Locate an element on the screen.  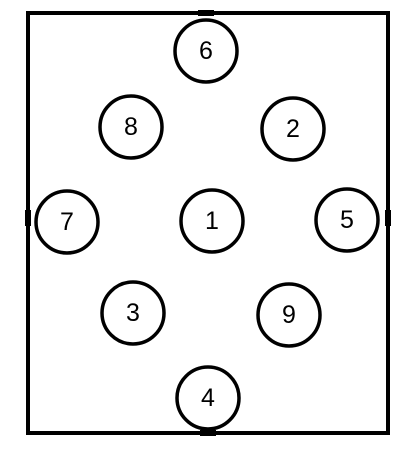
node-label: 2 is located at coordinates (293, 129).